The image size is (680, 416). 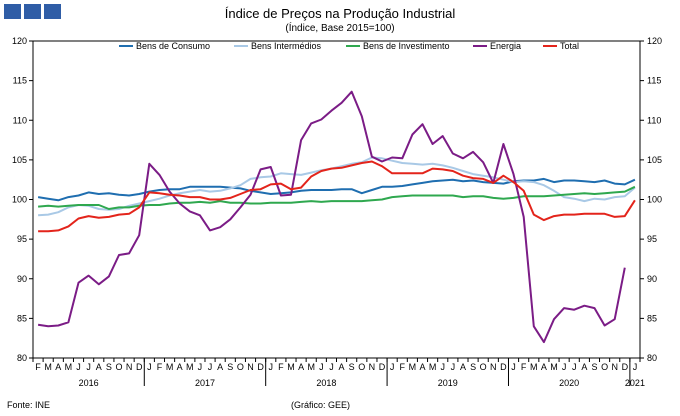 What do you see at coordinates (340, 13) in the screenshot?
I see `chart-title: Índice de Preços na Produção Industrial` at bounding box center [340, 13].